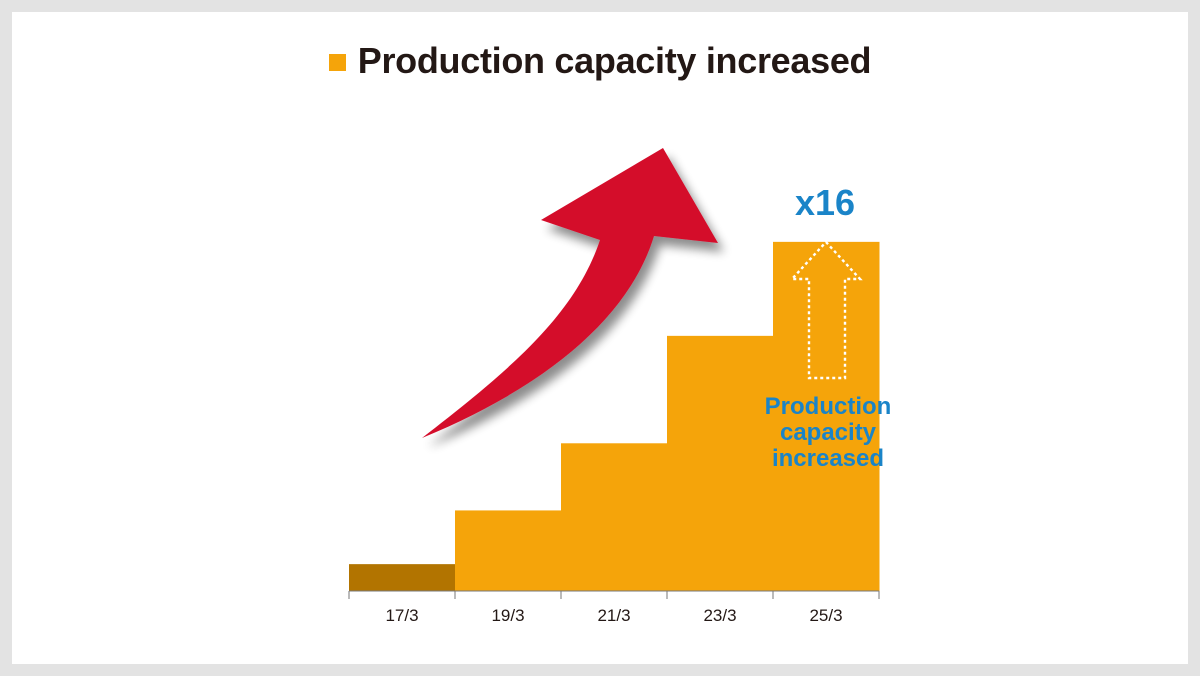 This screenshot has width=1200, height=676. I want to click on x-tick-label: 25/3, so click(825, 615).